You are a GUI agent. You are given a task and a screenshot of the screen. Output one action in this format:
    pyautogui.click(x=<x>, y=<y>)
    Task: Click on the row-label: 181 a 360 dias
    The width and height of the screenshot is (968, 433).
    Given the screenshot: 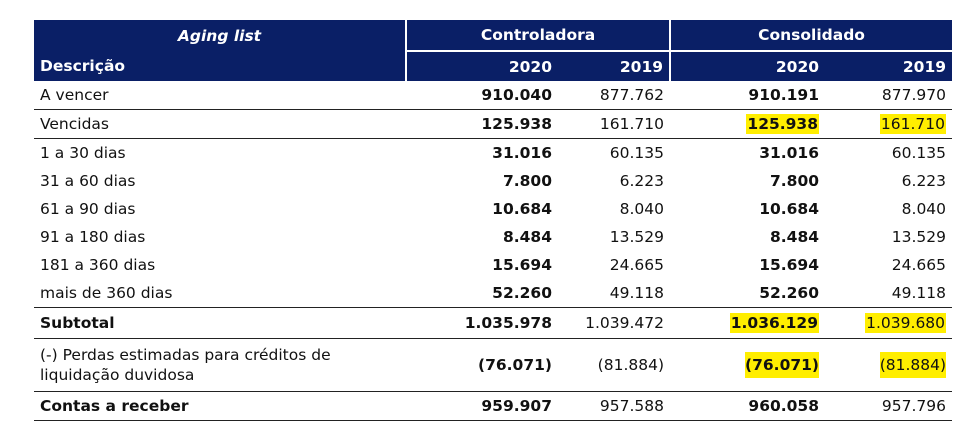 What is the action you would take?
    pyautogui.click(x=98, y=265)
    